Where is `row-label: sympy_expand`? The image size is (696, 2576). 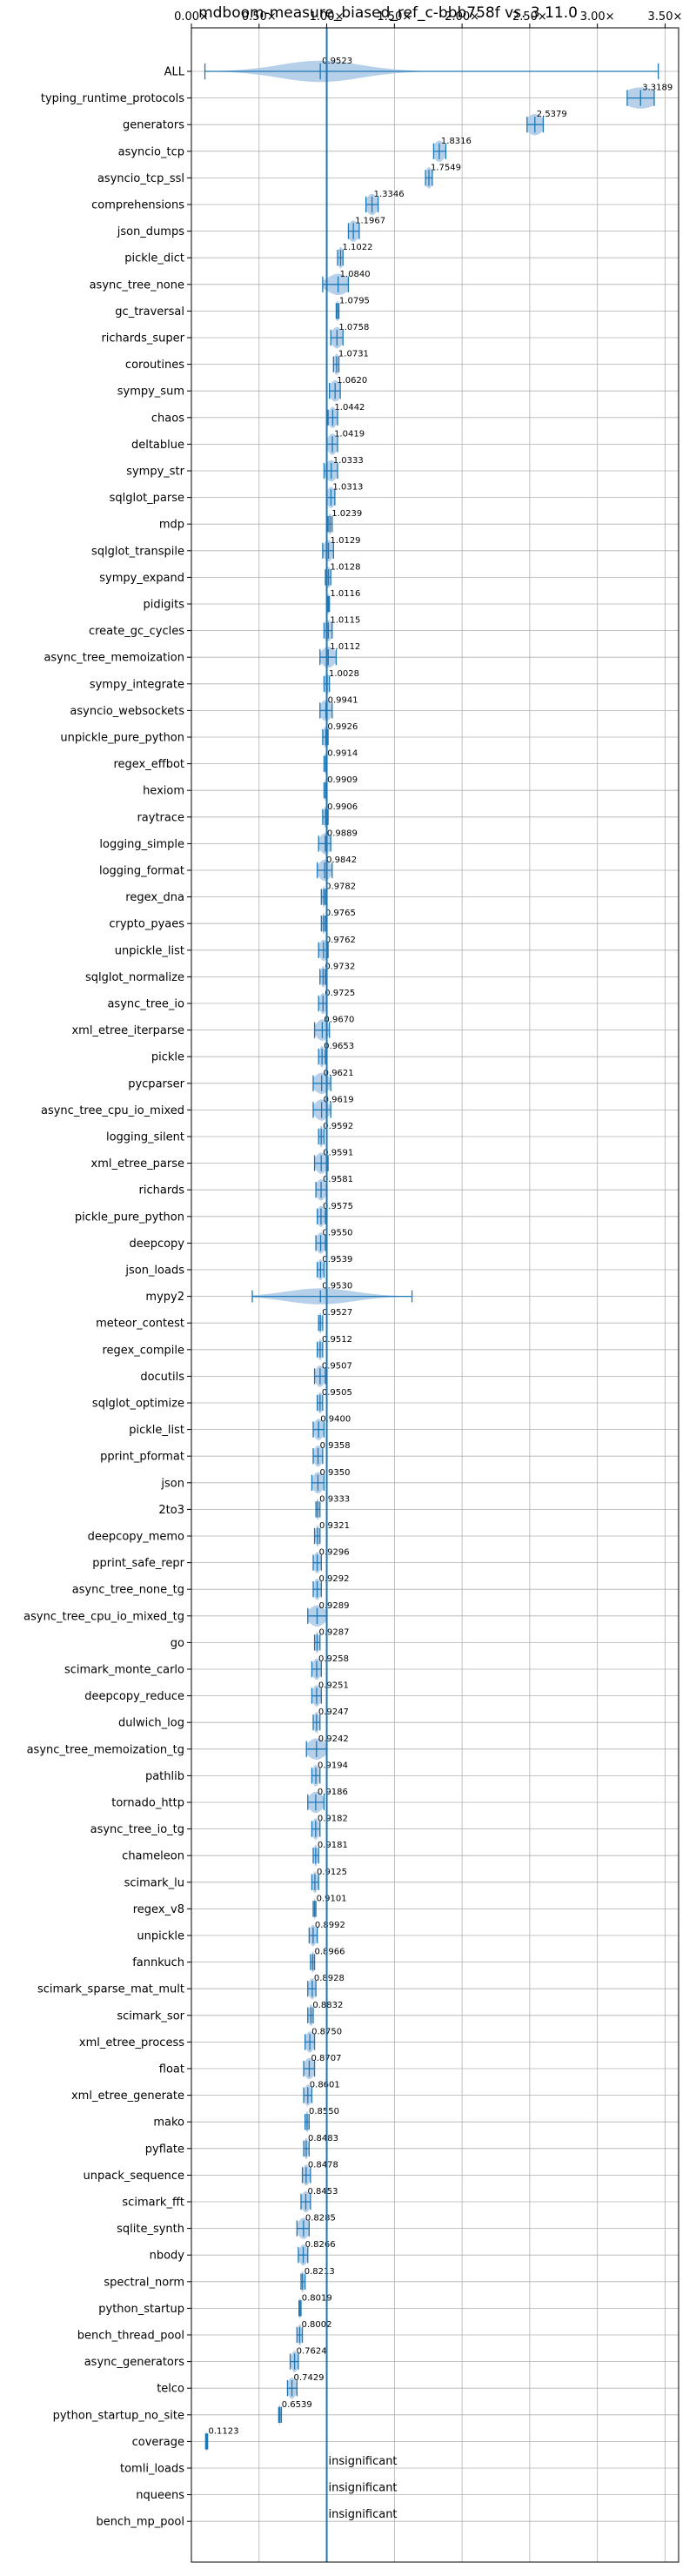
row-label: sympy_expand is located at coordinates (141, 578).